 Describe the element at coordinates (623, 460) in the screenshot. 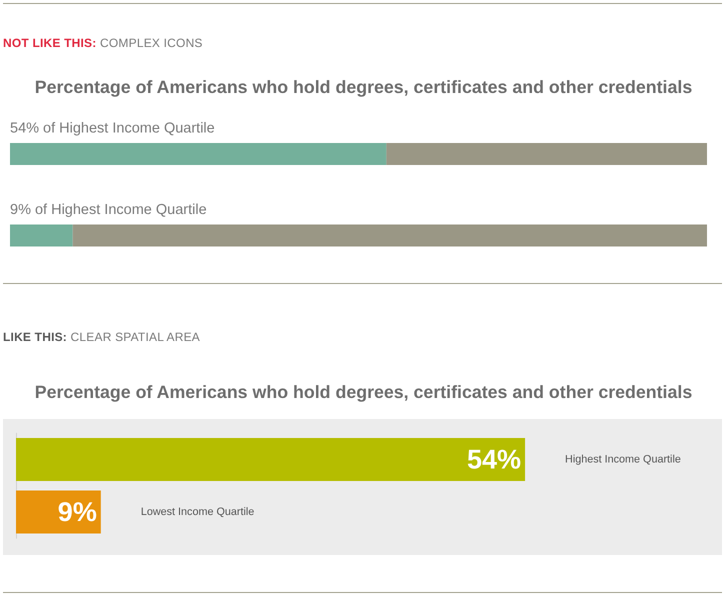

I see `y-tick-label: Highest Income Quartile` at that location.